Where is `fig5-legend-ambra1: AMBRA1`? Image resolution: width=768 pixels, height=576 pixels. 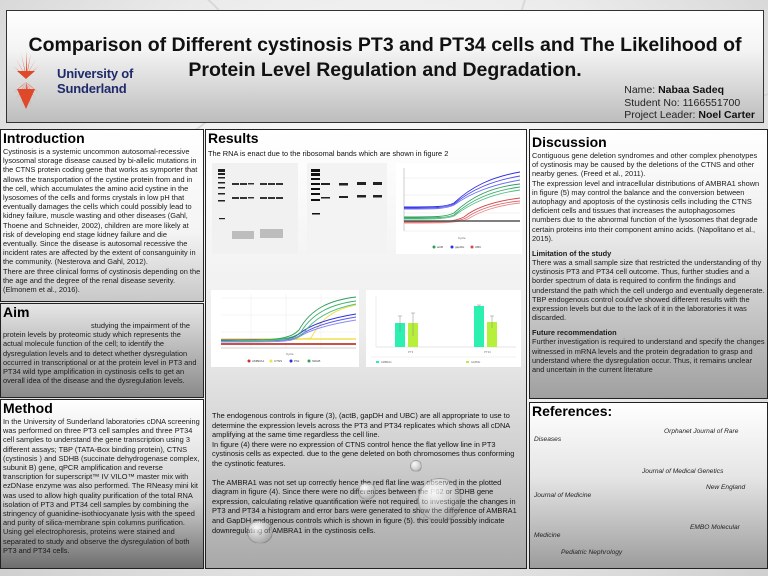 fig5-legend-ambra1: AMBRA1 is located at coordinates (386, 362).